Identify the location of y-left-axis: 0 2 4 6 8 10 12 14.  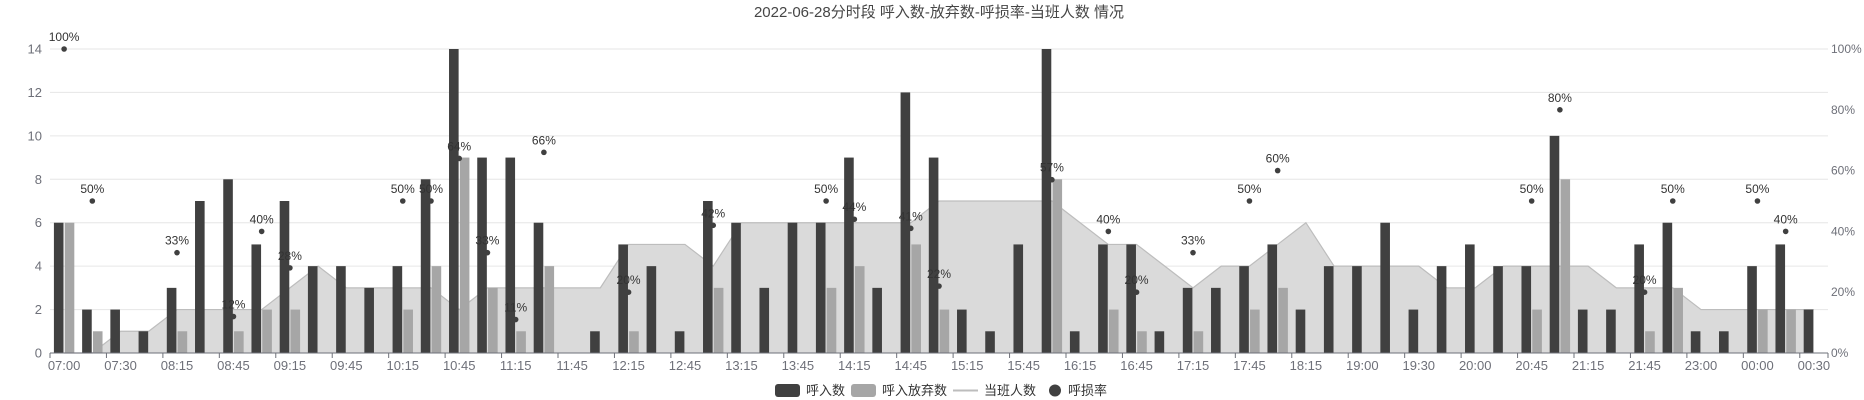
(35, 201).